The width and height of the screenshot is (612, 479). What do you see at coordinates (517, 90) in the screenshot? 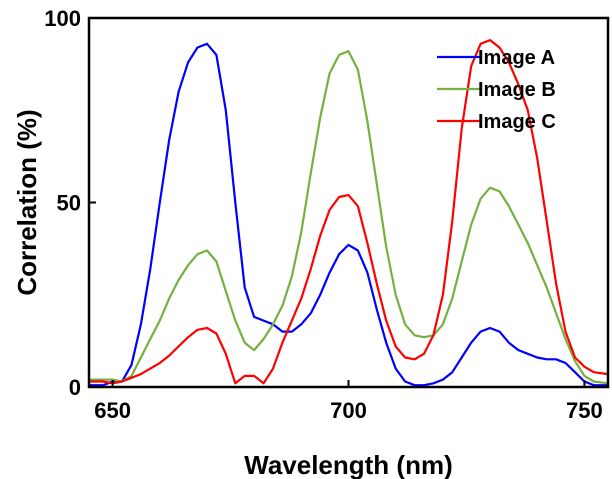
I see `legend-label: Image B` at bounding box center [517, 90].